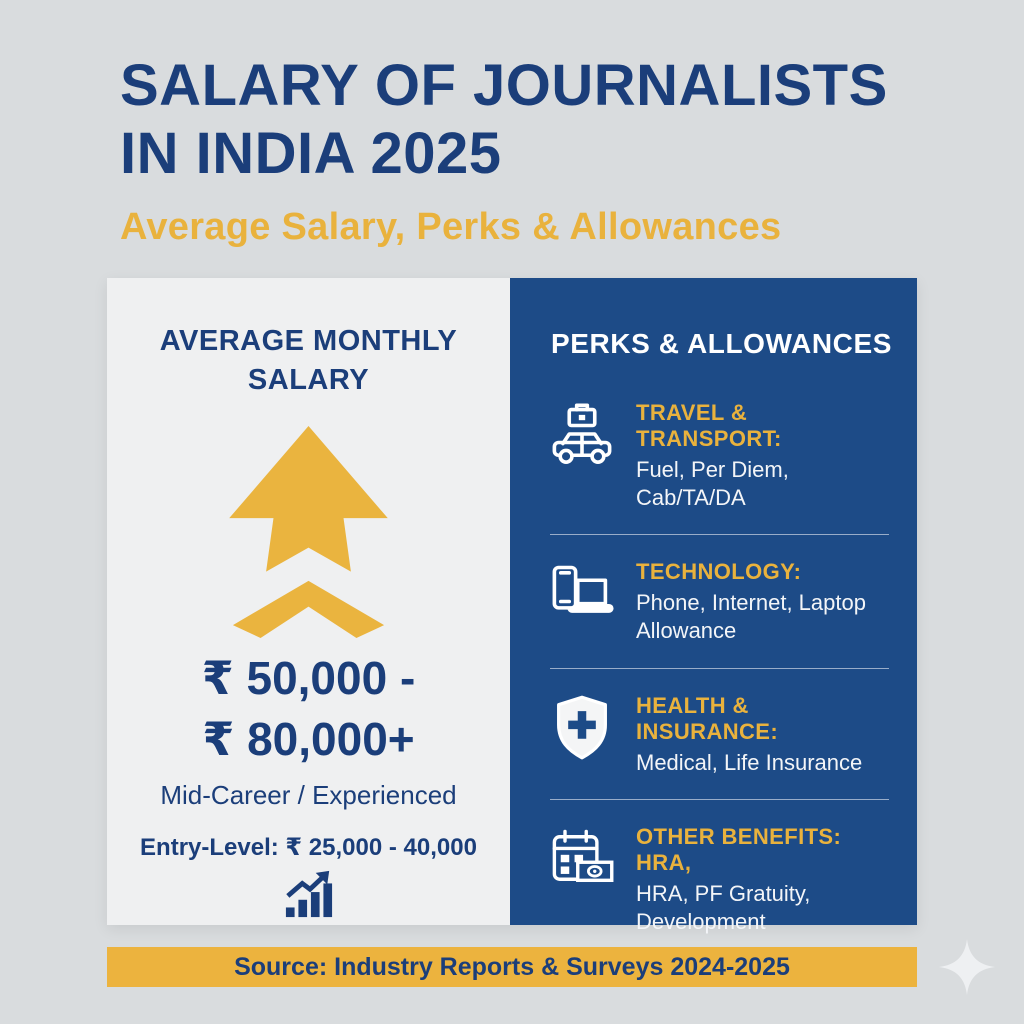 The height and width of the screenshot is (1024, 1024). What do you see at coordinates (308, 678) in the screenshot?
I see `salary-range-line1: ₹ 50,000 -` at bounding box center [308, 678].